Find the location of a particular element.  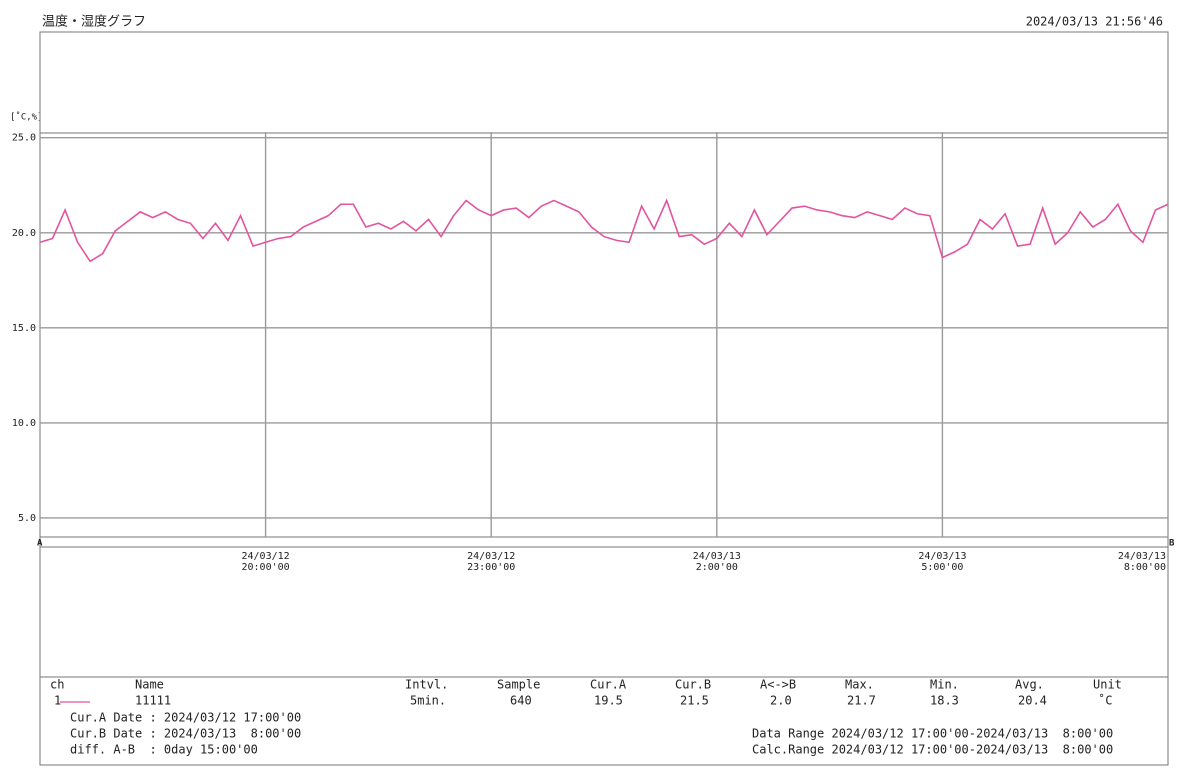

x-tick-label: 5:00'00 is located at coordinates (942, 567).